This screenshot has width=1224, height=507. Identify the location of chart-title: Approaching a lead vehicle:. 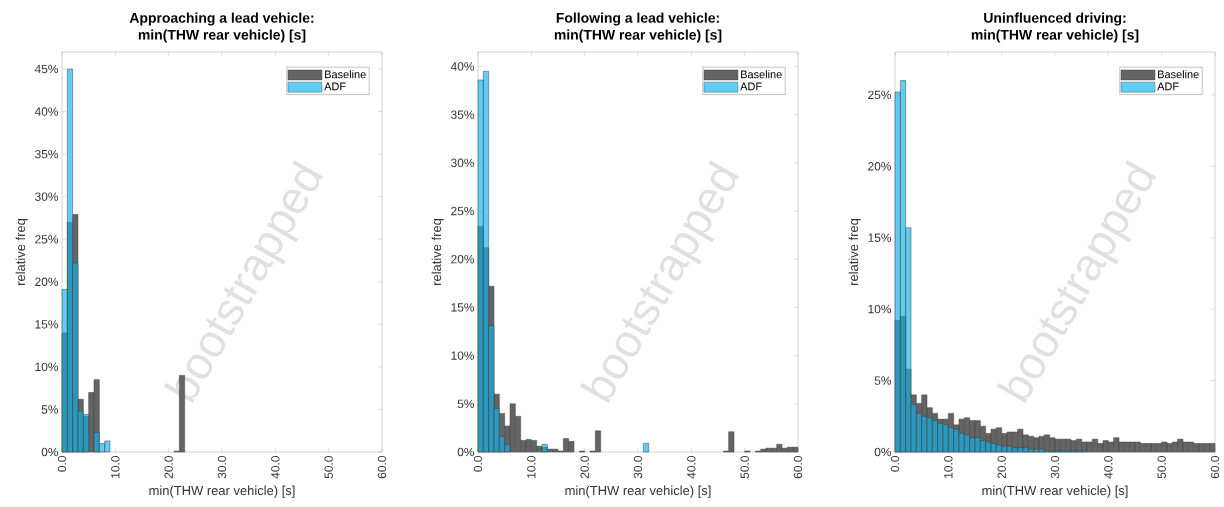
(221, 19).